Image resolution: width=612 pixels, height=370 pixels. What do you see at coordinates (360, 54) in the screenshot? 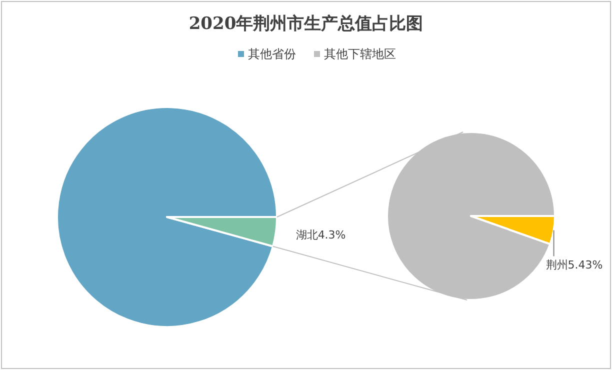
I see `legend-label: 其他下辖地区` at bounding box center [360, 54].